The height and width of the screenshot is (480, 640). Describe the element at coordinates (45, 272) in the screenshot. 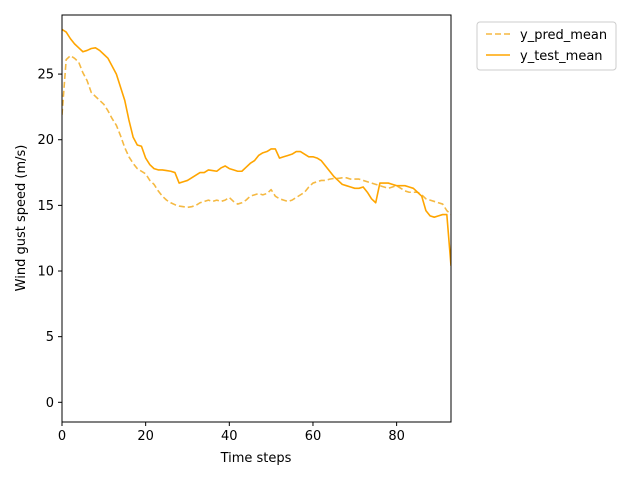

I see `y-tick-label: 10` at that location.